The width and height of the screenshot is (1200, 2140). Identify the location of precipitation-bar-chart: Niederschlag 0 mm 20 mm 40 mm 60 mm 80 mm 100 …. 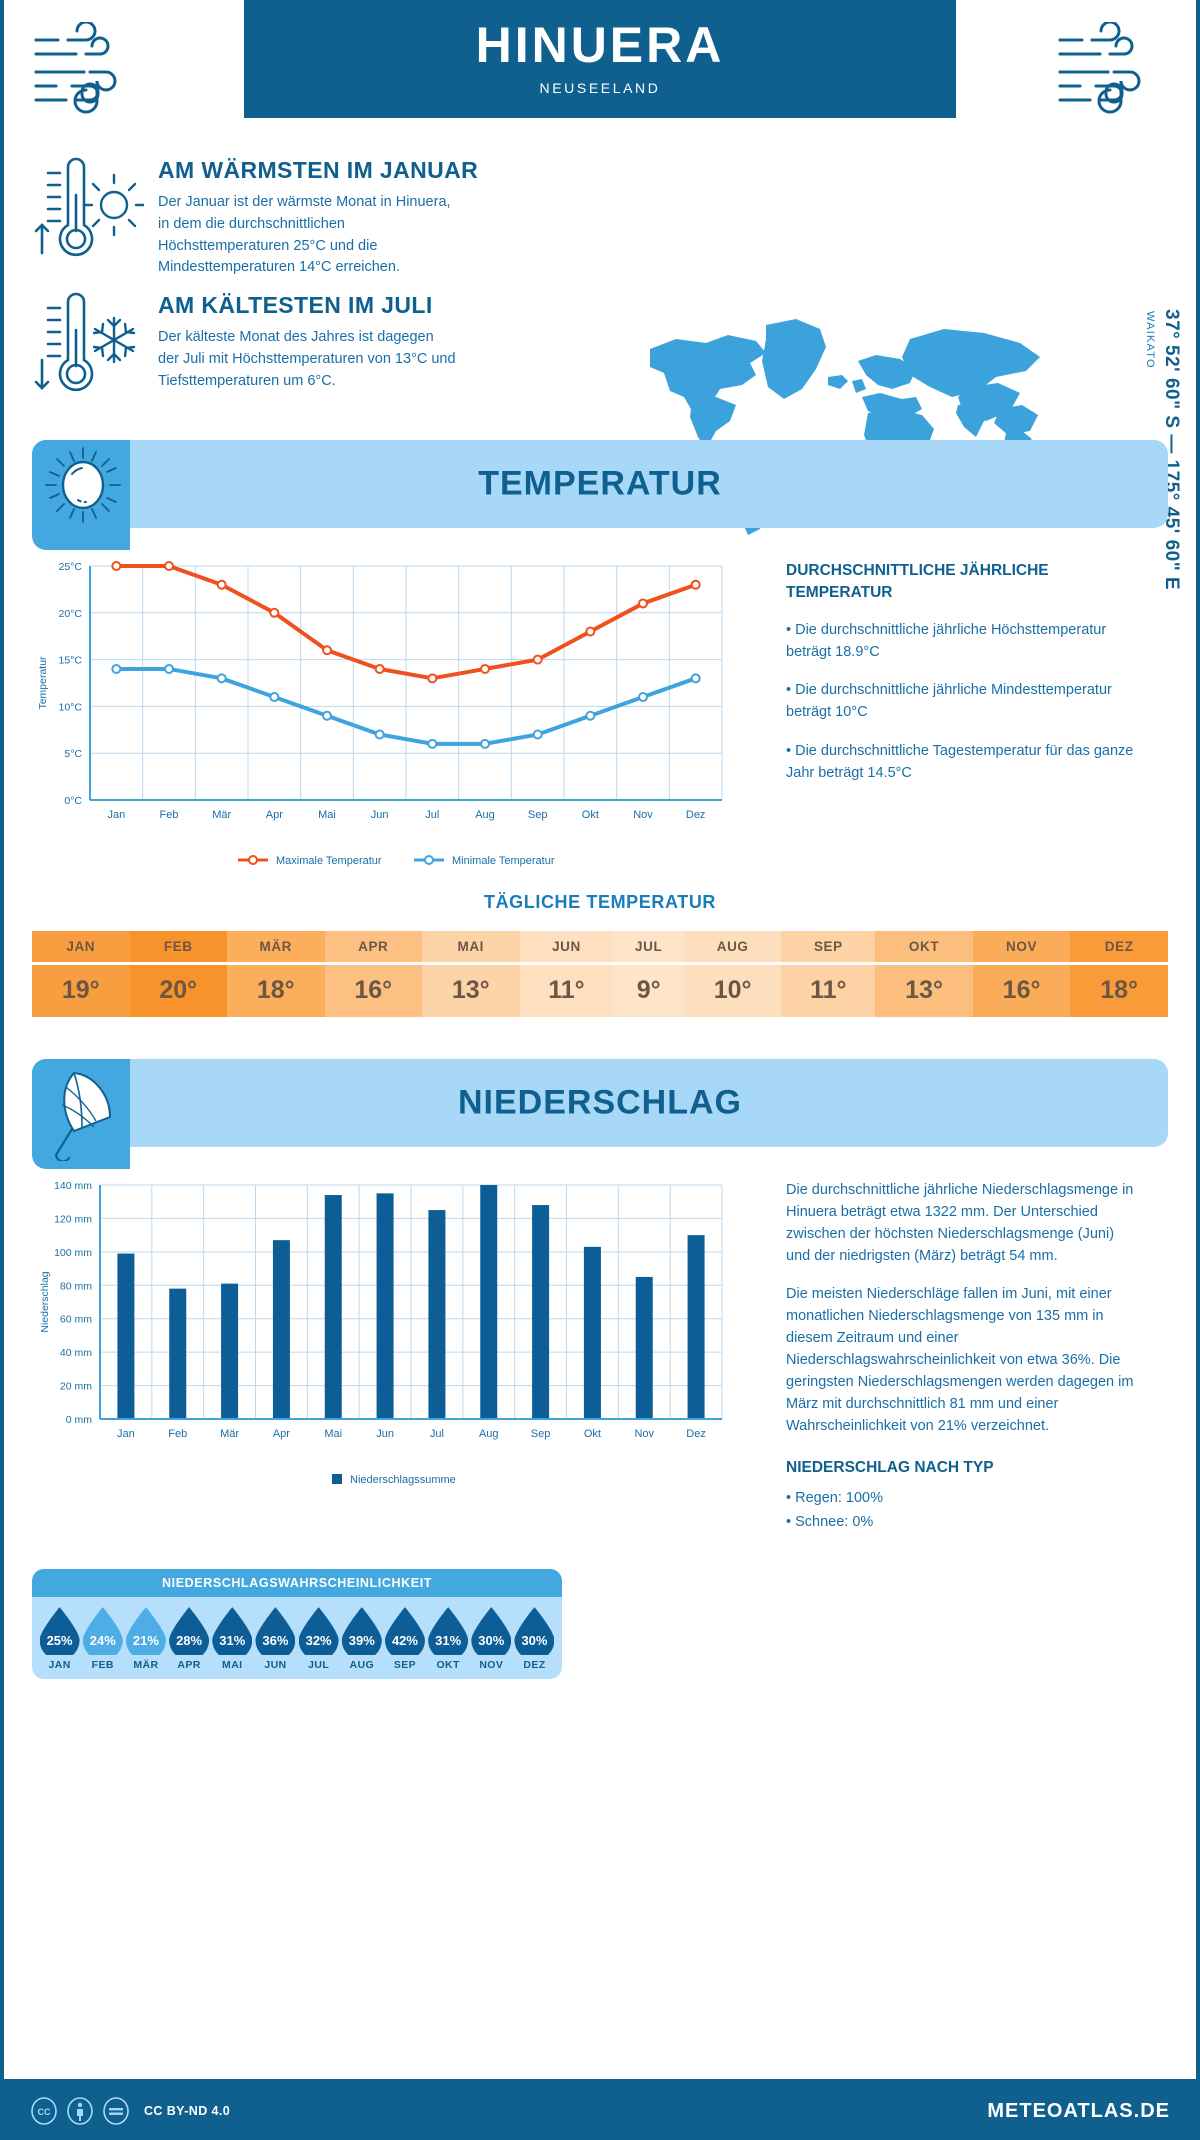
(381, 1310).